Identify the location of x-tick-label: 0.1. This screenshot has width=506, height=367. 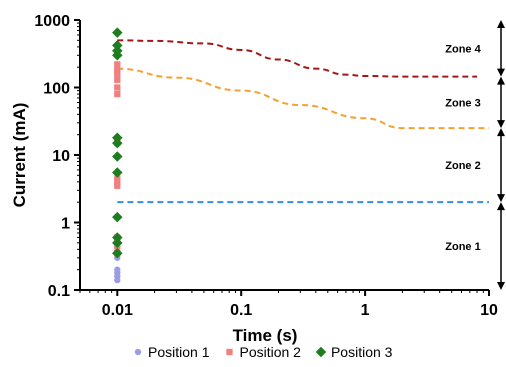
(241, 310).